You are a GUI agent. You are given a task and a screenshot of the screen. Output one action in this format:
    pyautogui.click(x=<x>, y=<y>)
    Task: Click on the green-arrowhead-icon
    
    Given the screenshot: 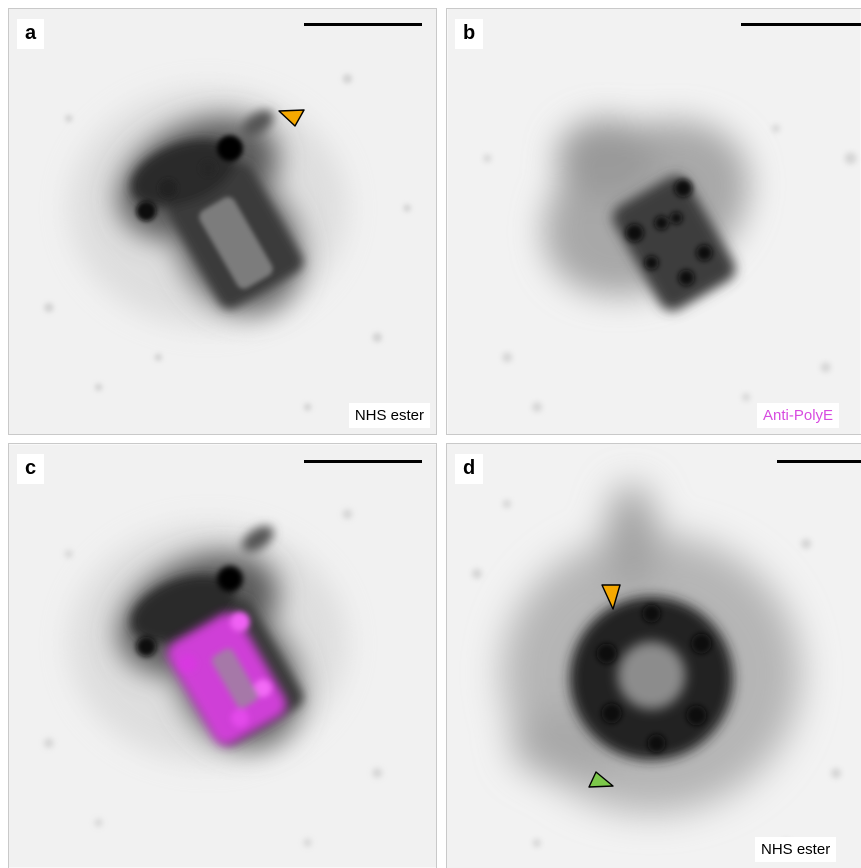 What is the action you would take?
    pyautogui.click(x=601, y=779)
    